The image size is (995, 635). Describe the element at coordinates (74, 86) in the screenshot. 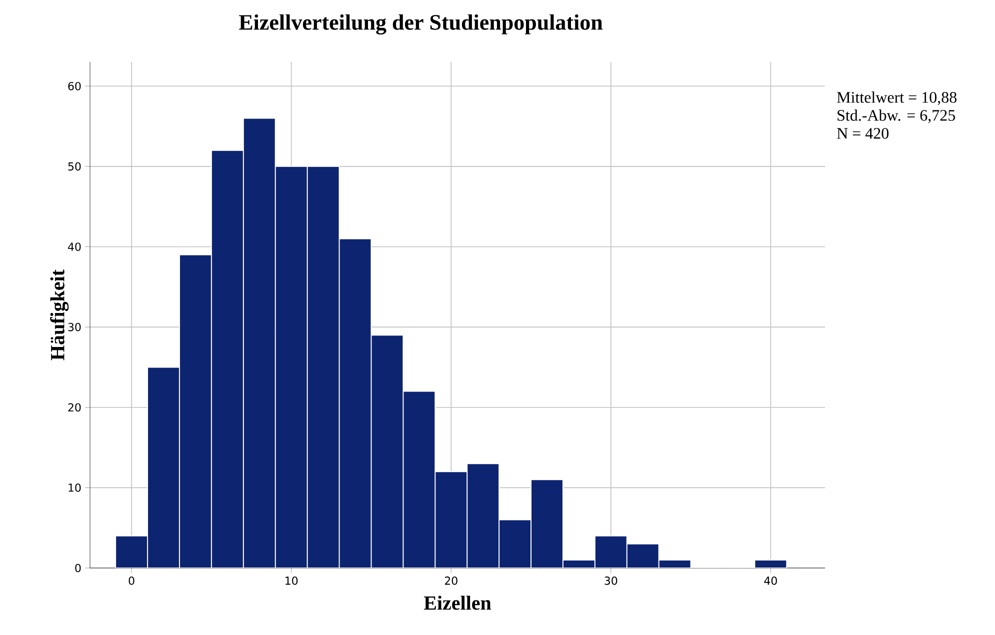

I see `y-tick-label: 60` at that location.